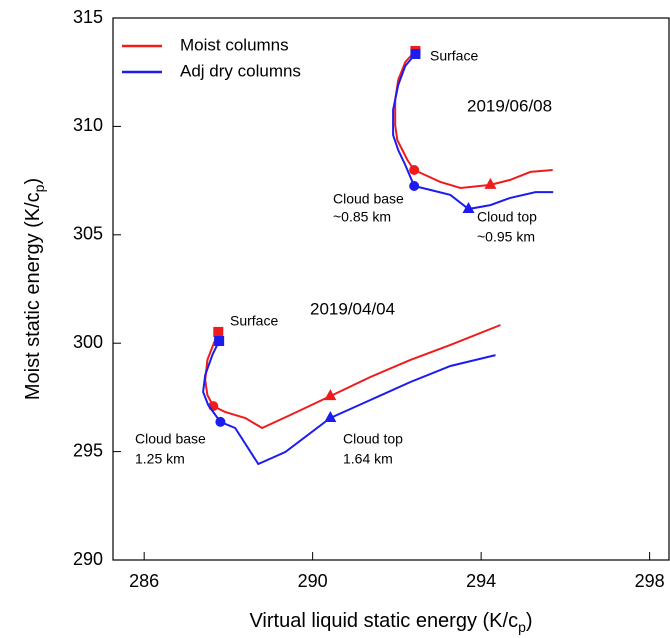 This screenshot has height=638, width=670. I want to click on annotation: 2019/04/04, so click(352, 308).